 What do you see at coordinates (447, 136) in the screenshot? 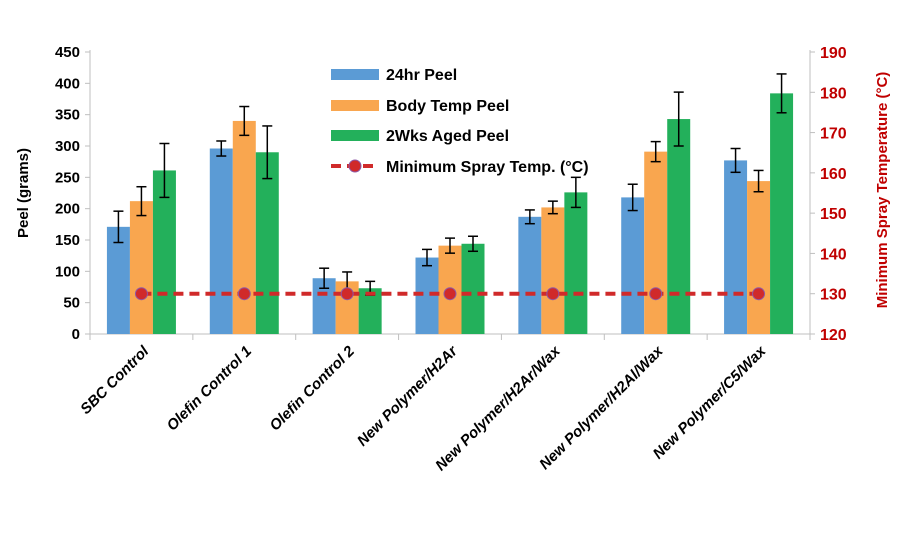
I see `legend-label: 2Wks Aged Peel` at bounding box center [447, 136].